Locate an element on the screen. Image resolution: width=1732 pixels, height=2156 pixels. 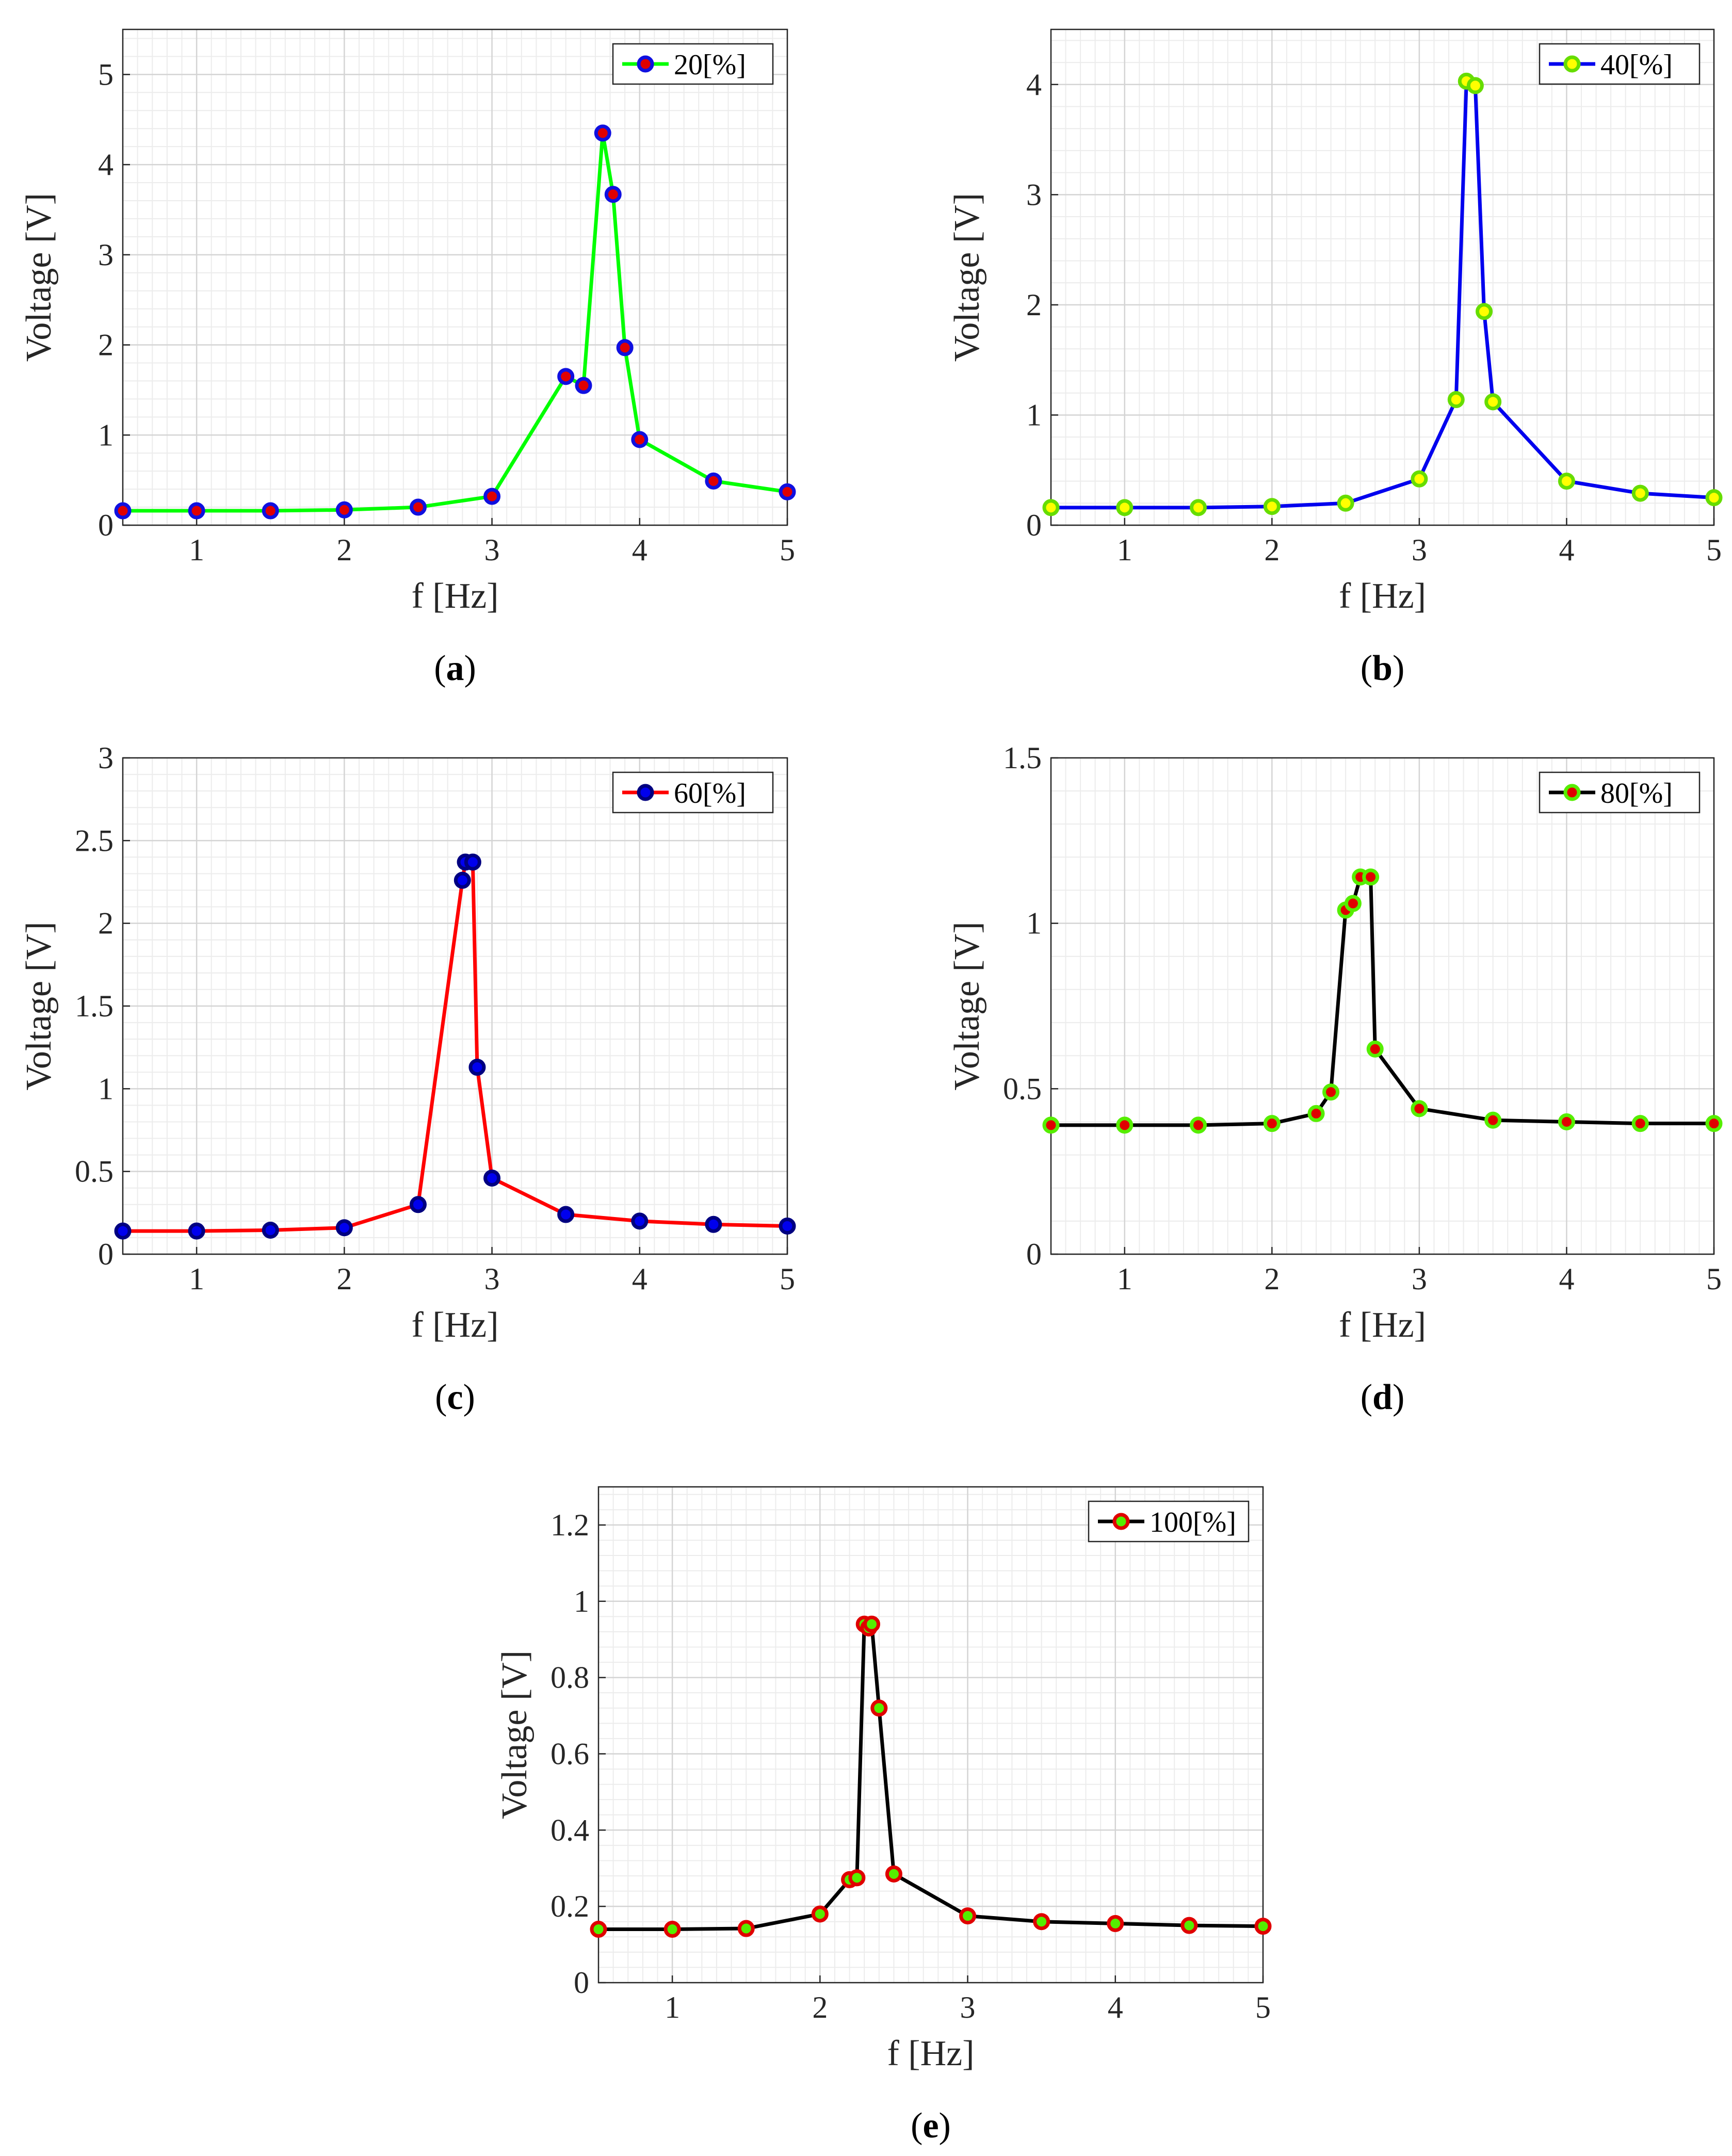
y-tick-label: 1.2 is located at coordinates (570, 1525).